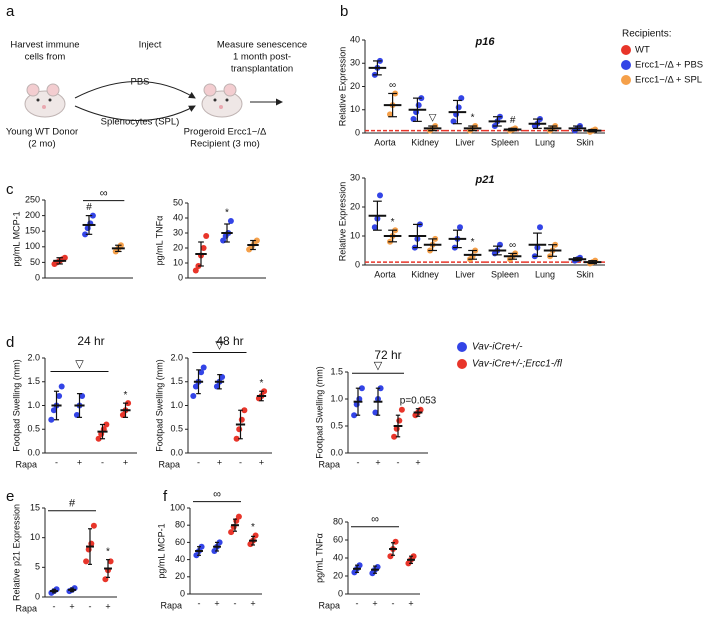  I want to click on arrow, so click(135, 90).